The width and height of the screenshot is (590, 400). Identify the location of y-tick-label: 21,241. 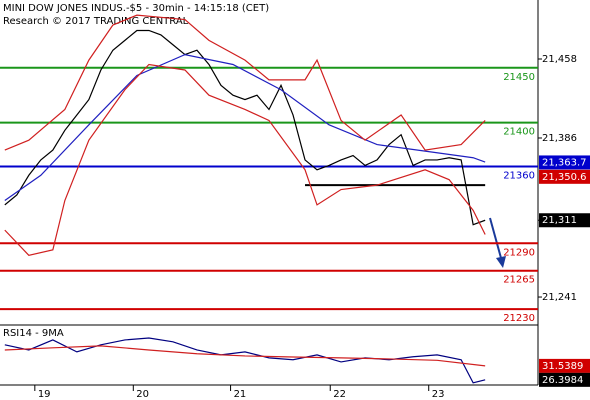
(559, 297).